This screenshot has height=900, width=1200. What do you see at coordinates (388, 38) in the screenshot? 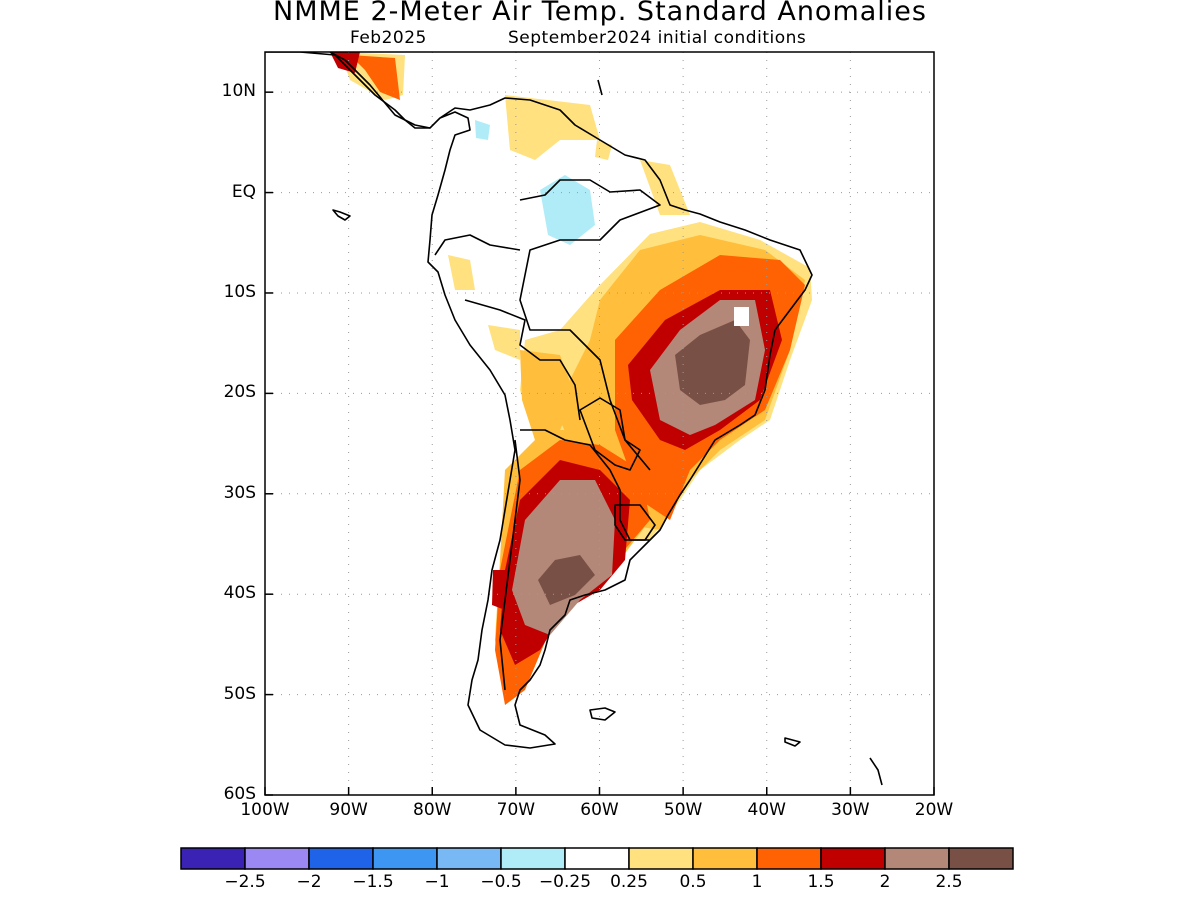
I see `valid-month-label: Feb2025` at bounding box center [388, 38].